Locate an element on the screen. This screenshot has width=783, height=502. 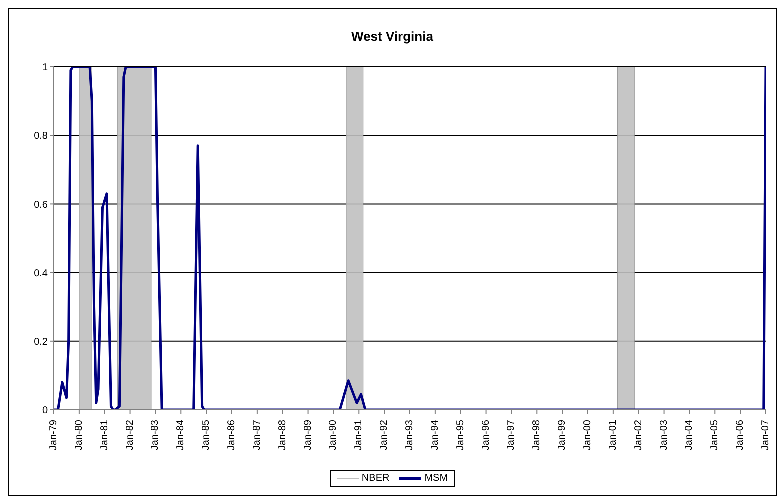
x-tick-label: Jan-79 is located at coordinates (54, 435).